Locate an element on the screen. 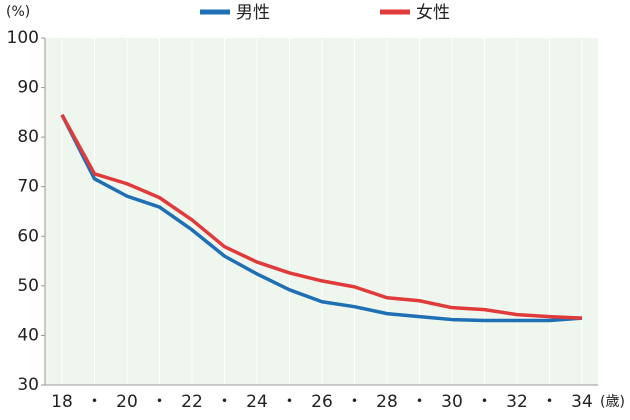 The height and width of the screenshot is (420, 630). y-tick-label: 40 is located at coordinates (28, 335).